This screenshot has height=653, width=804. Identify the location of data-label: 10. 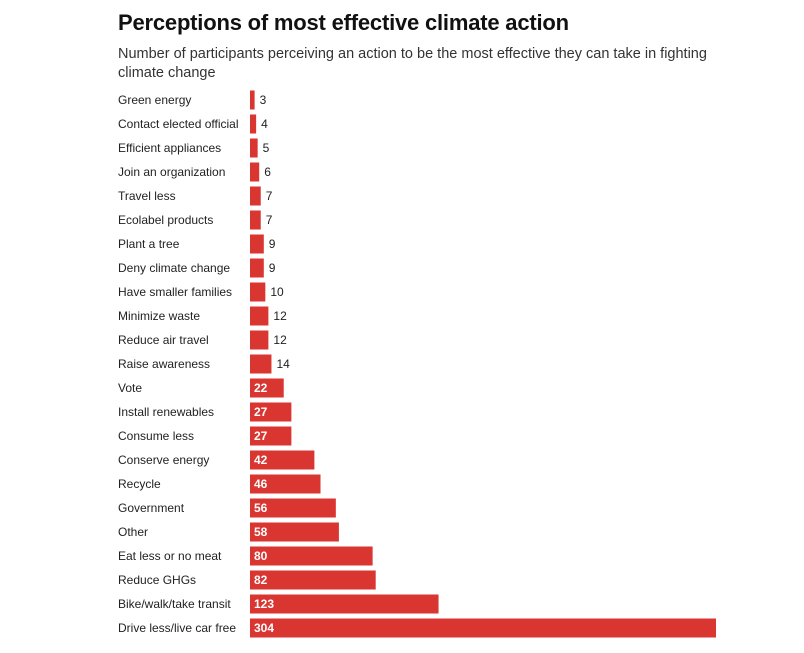
(277, 292).